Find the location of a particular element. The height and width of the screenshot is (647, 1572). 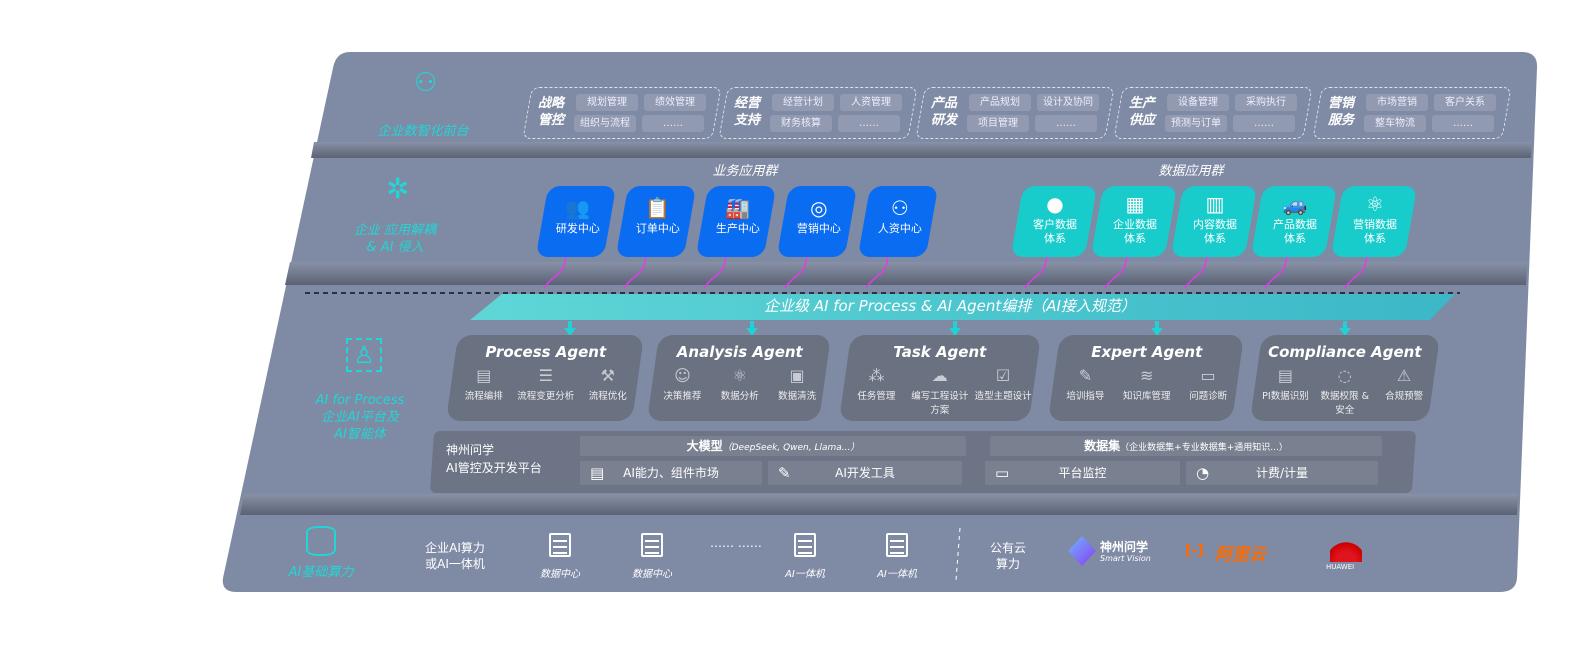

tool-label: 计费/计量 is located at coordinates (1282, 473).